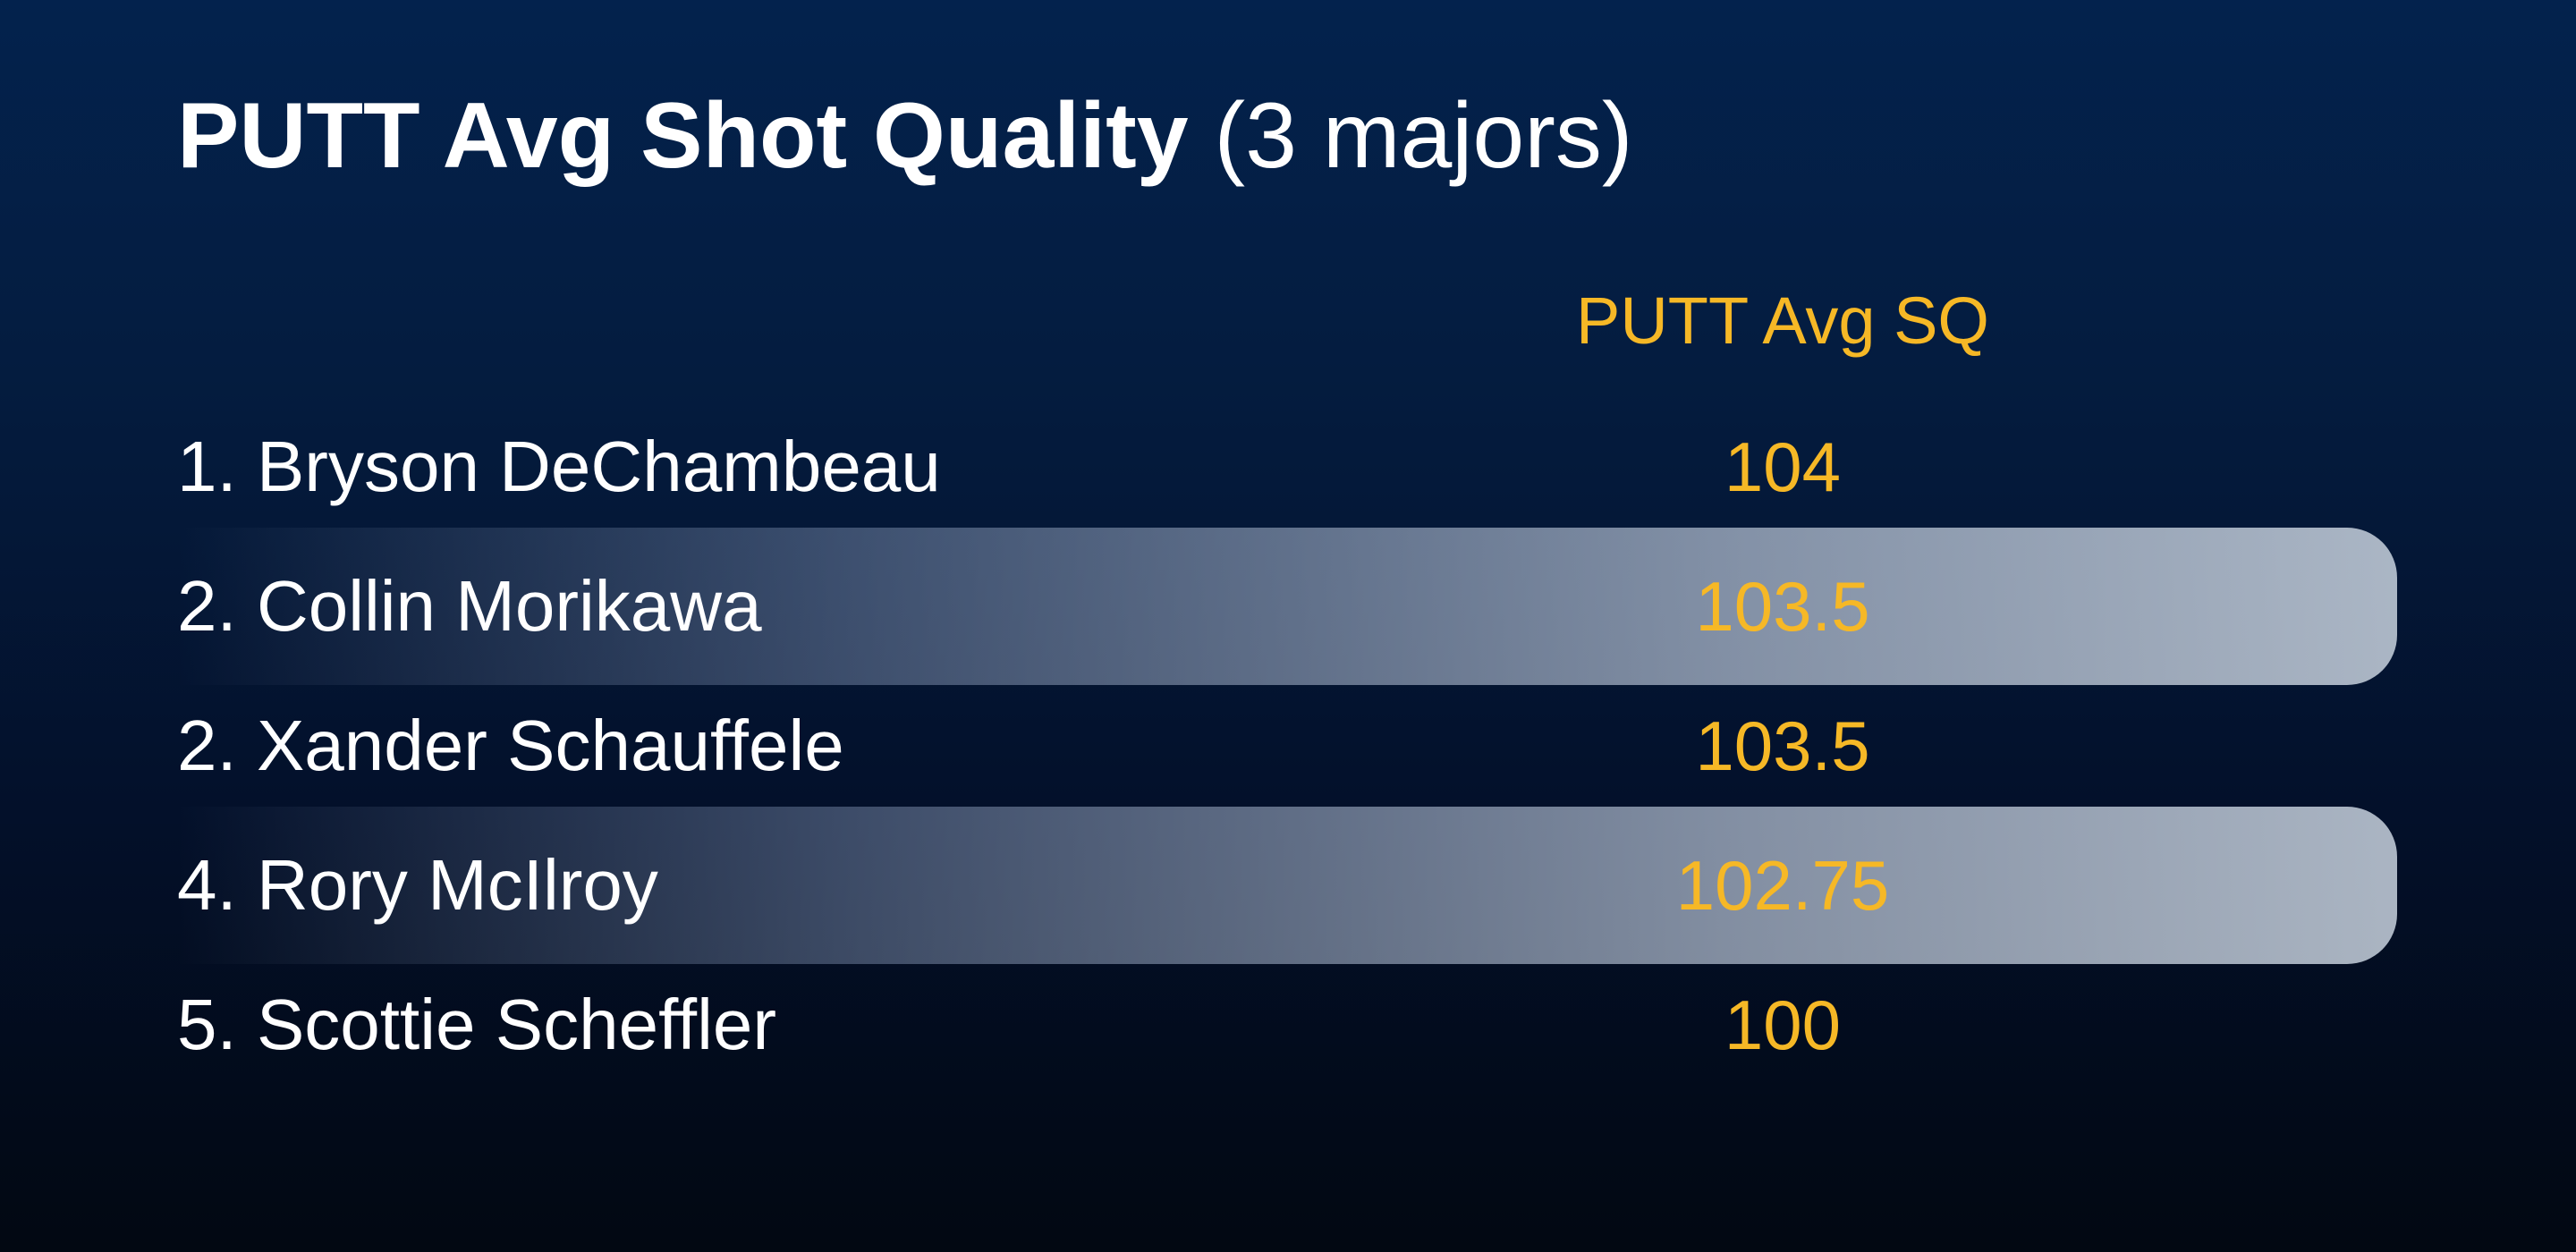 Image resolution: width=2576 pixels, height=1252 pixels. I want to click on title: PUTT Avg Shot Quality (3 majors), so click(905, 136).